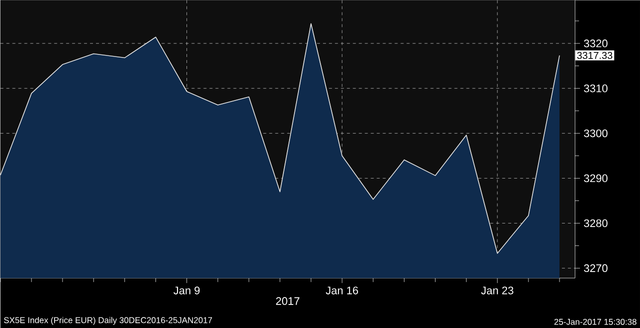  Describe the element at coordinates (187, 290) in the screenshot. I see `x-tick-label: Jan 9` at that location.